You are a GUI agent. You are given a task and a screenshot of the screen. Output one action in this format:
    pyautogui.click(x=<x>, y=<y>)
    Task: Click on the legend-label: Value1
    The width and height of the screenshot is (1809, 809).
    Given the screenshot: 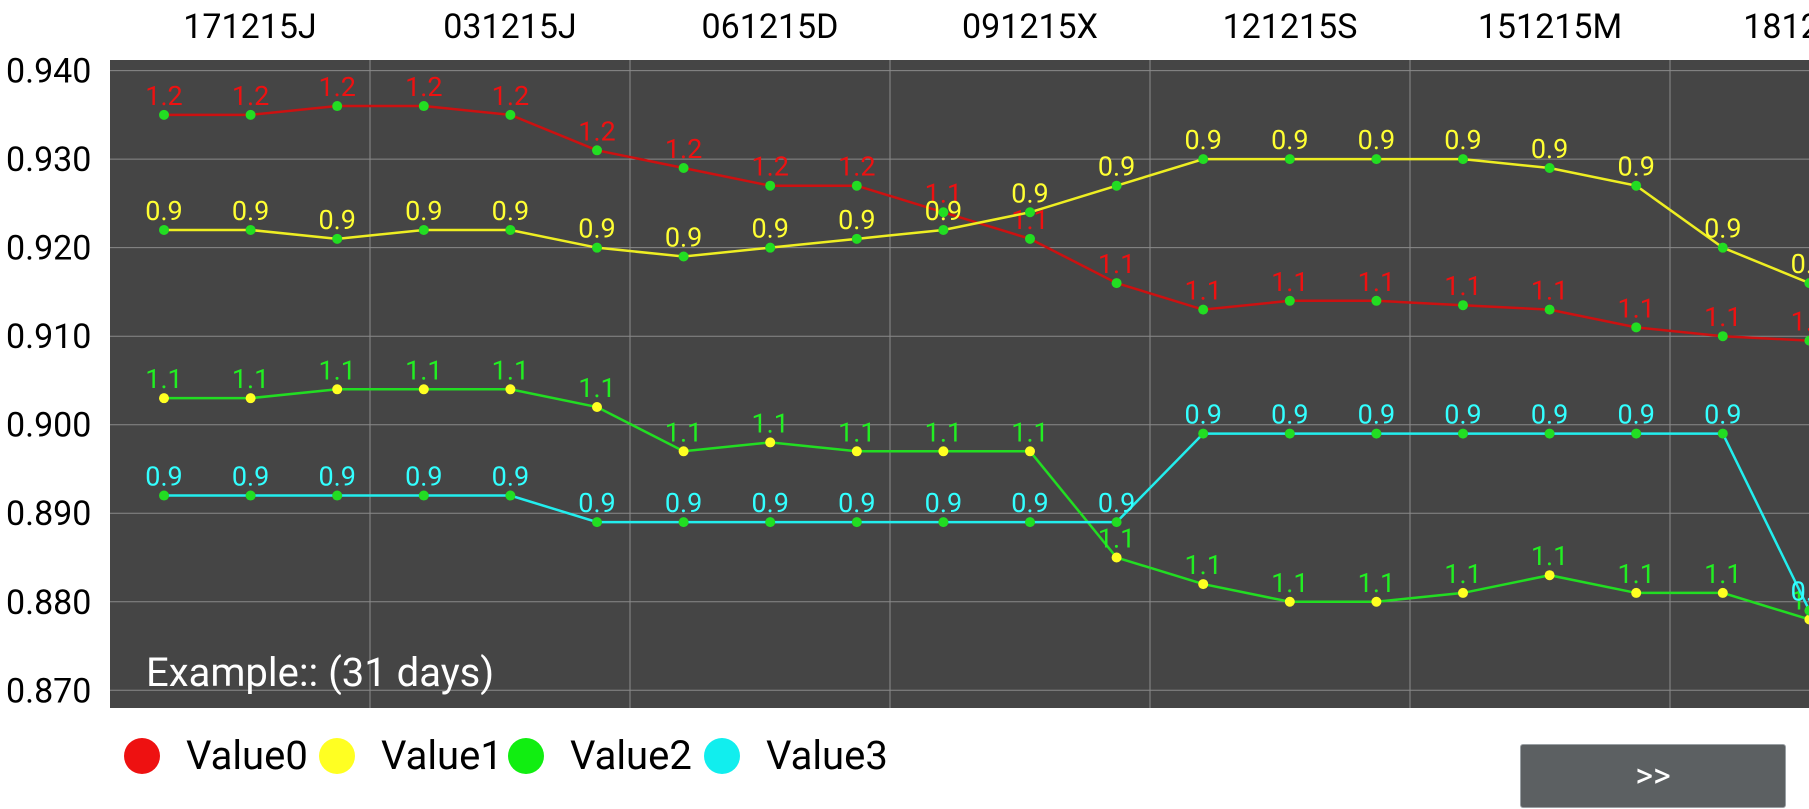 What is the action you would take?
    pyautogui.click(x=442, y=755)
    